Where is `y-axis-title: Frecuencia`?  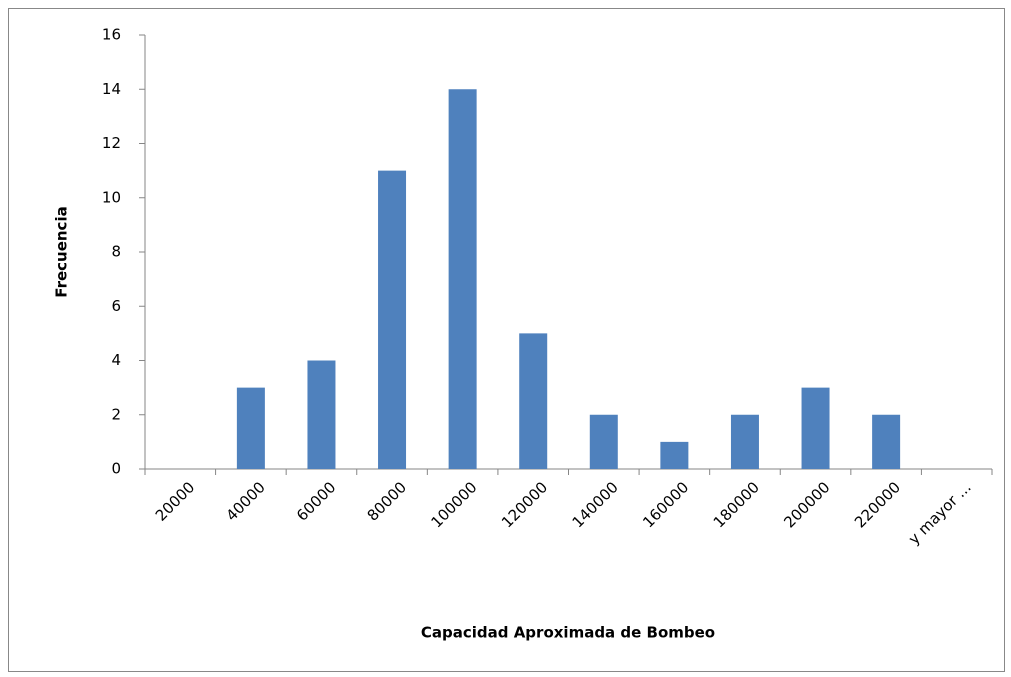
y-axis-title: Frecuencia is located at coordinates (62, 251).